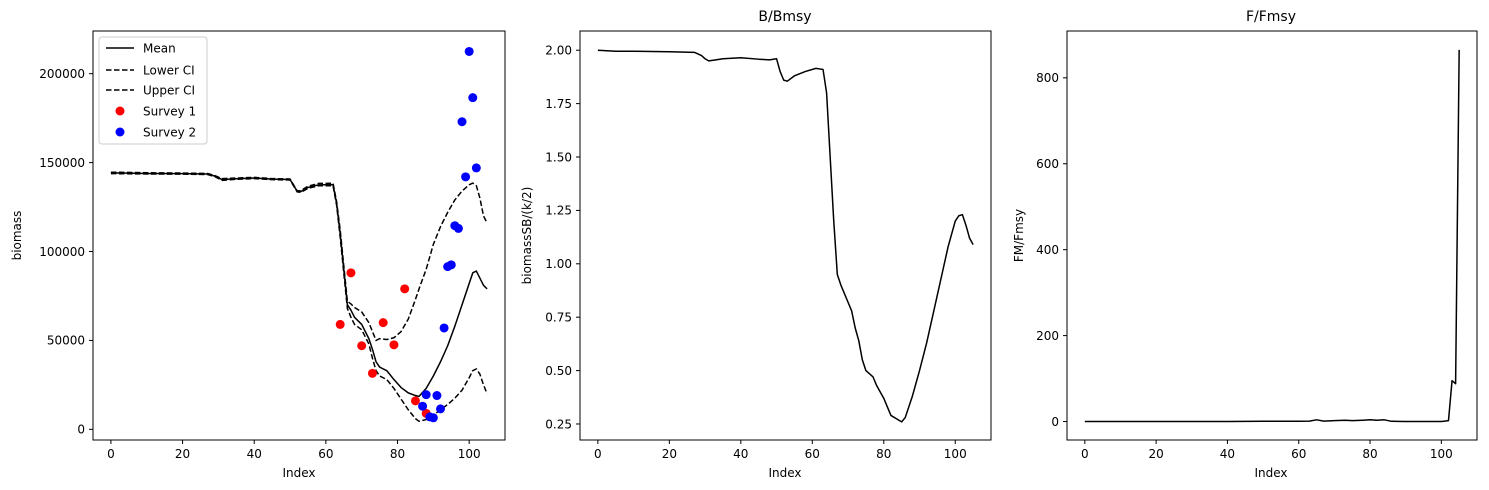 This screenshot has width=1489, height=490. What do you see at coordinates (1047, 78) in the screenshot?
I see `y-tick-label: 800` at bounding box center [1047, 78].